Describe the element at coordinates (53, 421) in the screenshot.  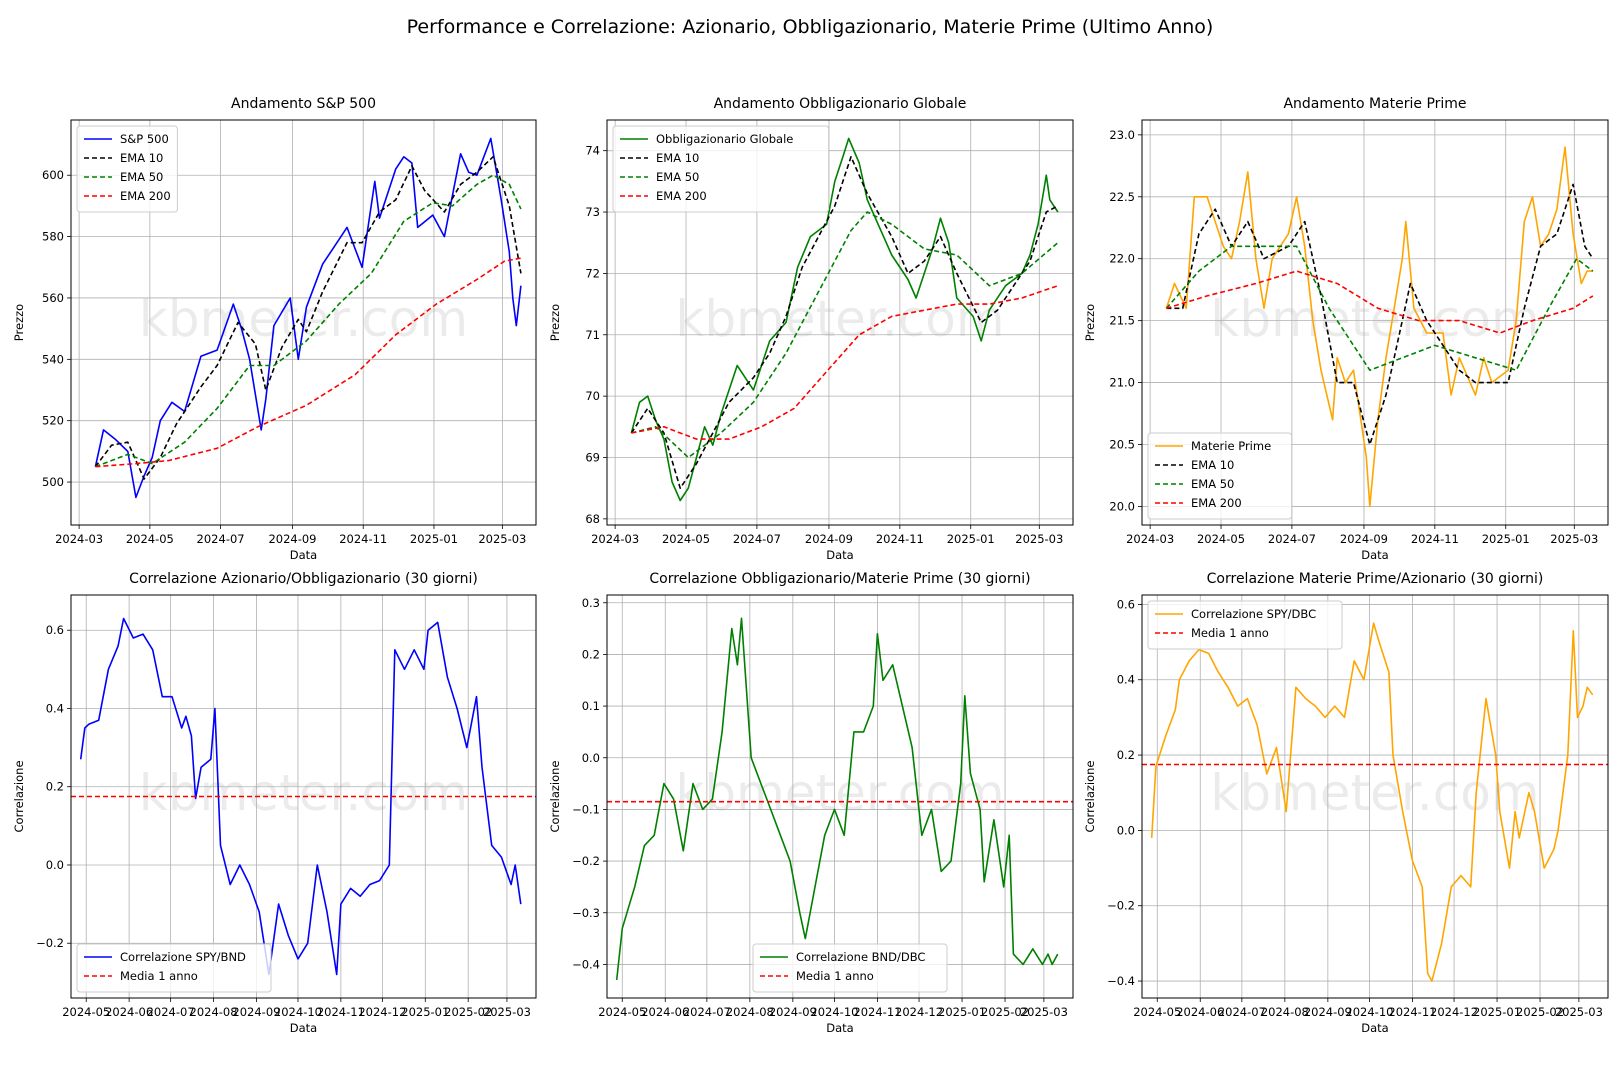
I see `y-tick-label: 520` at that location.